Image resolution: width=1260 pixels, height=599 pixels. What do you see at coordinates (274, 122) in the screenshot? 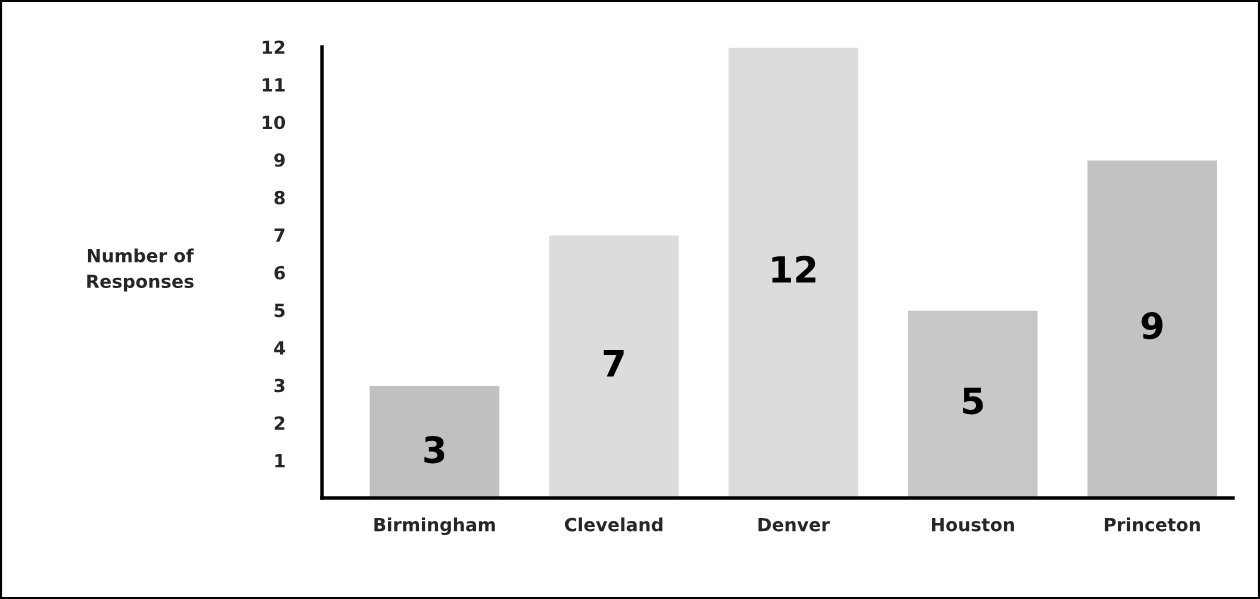
I see `y-tick-label: 10` at bounding box center [274, 122].